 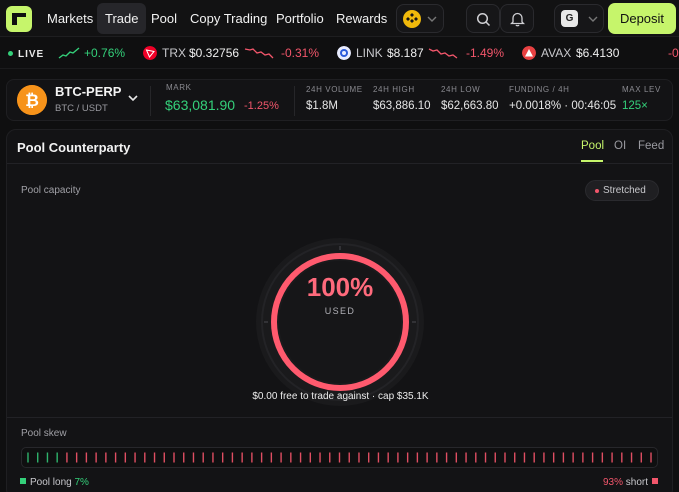 What do you see at coordinates (322, 106) in the screenshot?
I see `stat-value: $1.8M` at bounding box center [322, 106].